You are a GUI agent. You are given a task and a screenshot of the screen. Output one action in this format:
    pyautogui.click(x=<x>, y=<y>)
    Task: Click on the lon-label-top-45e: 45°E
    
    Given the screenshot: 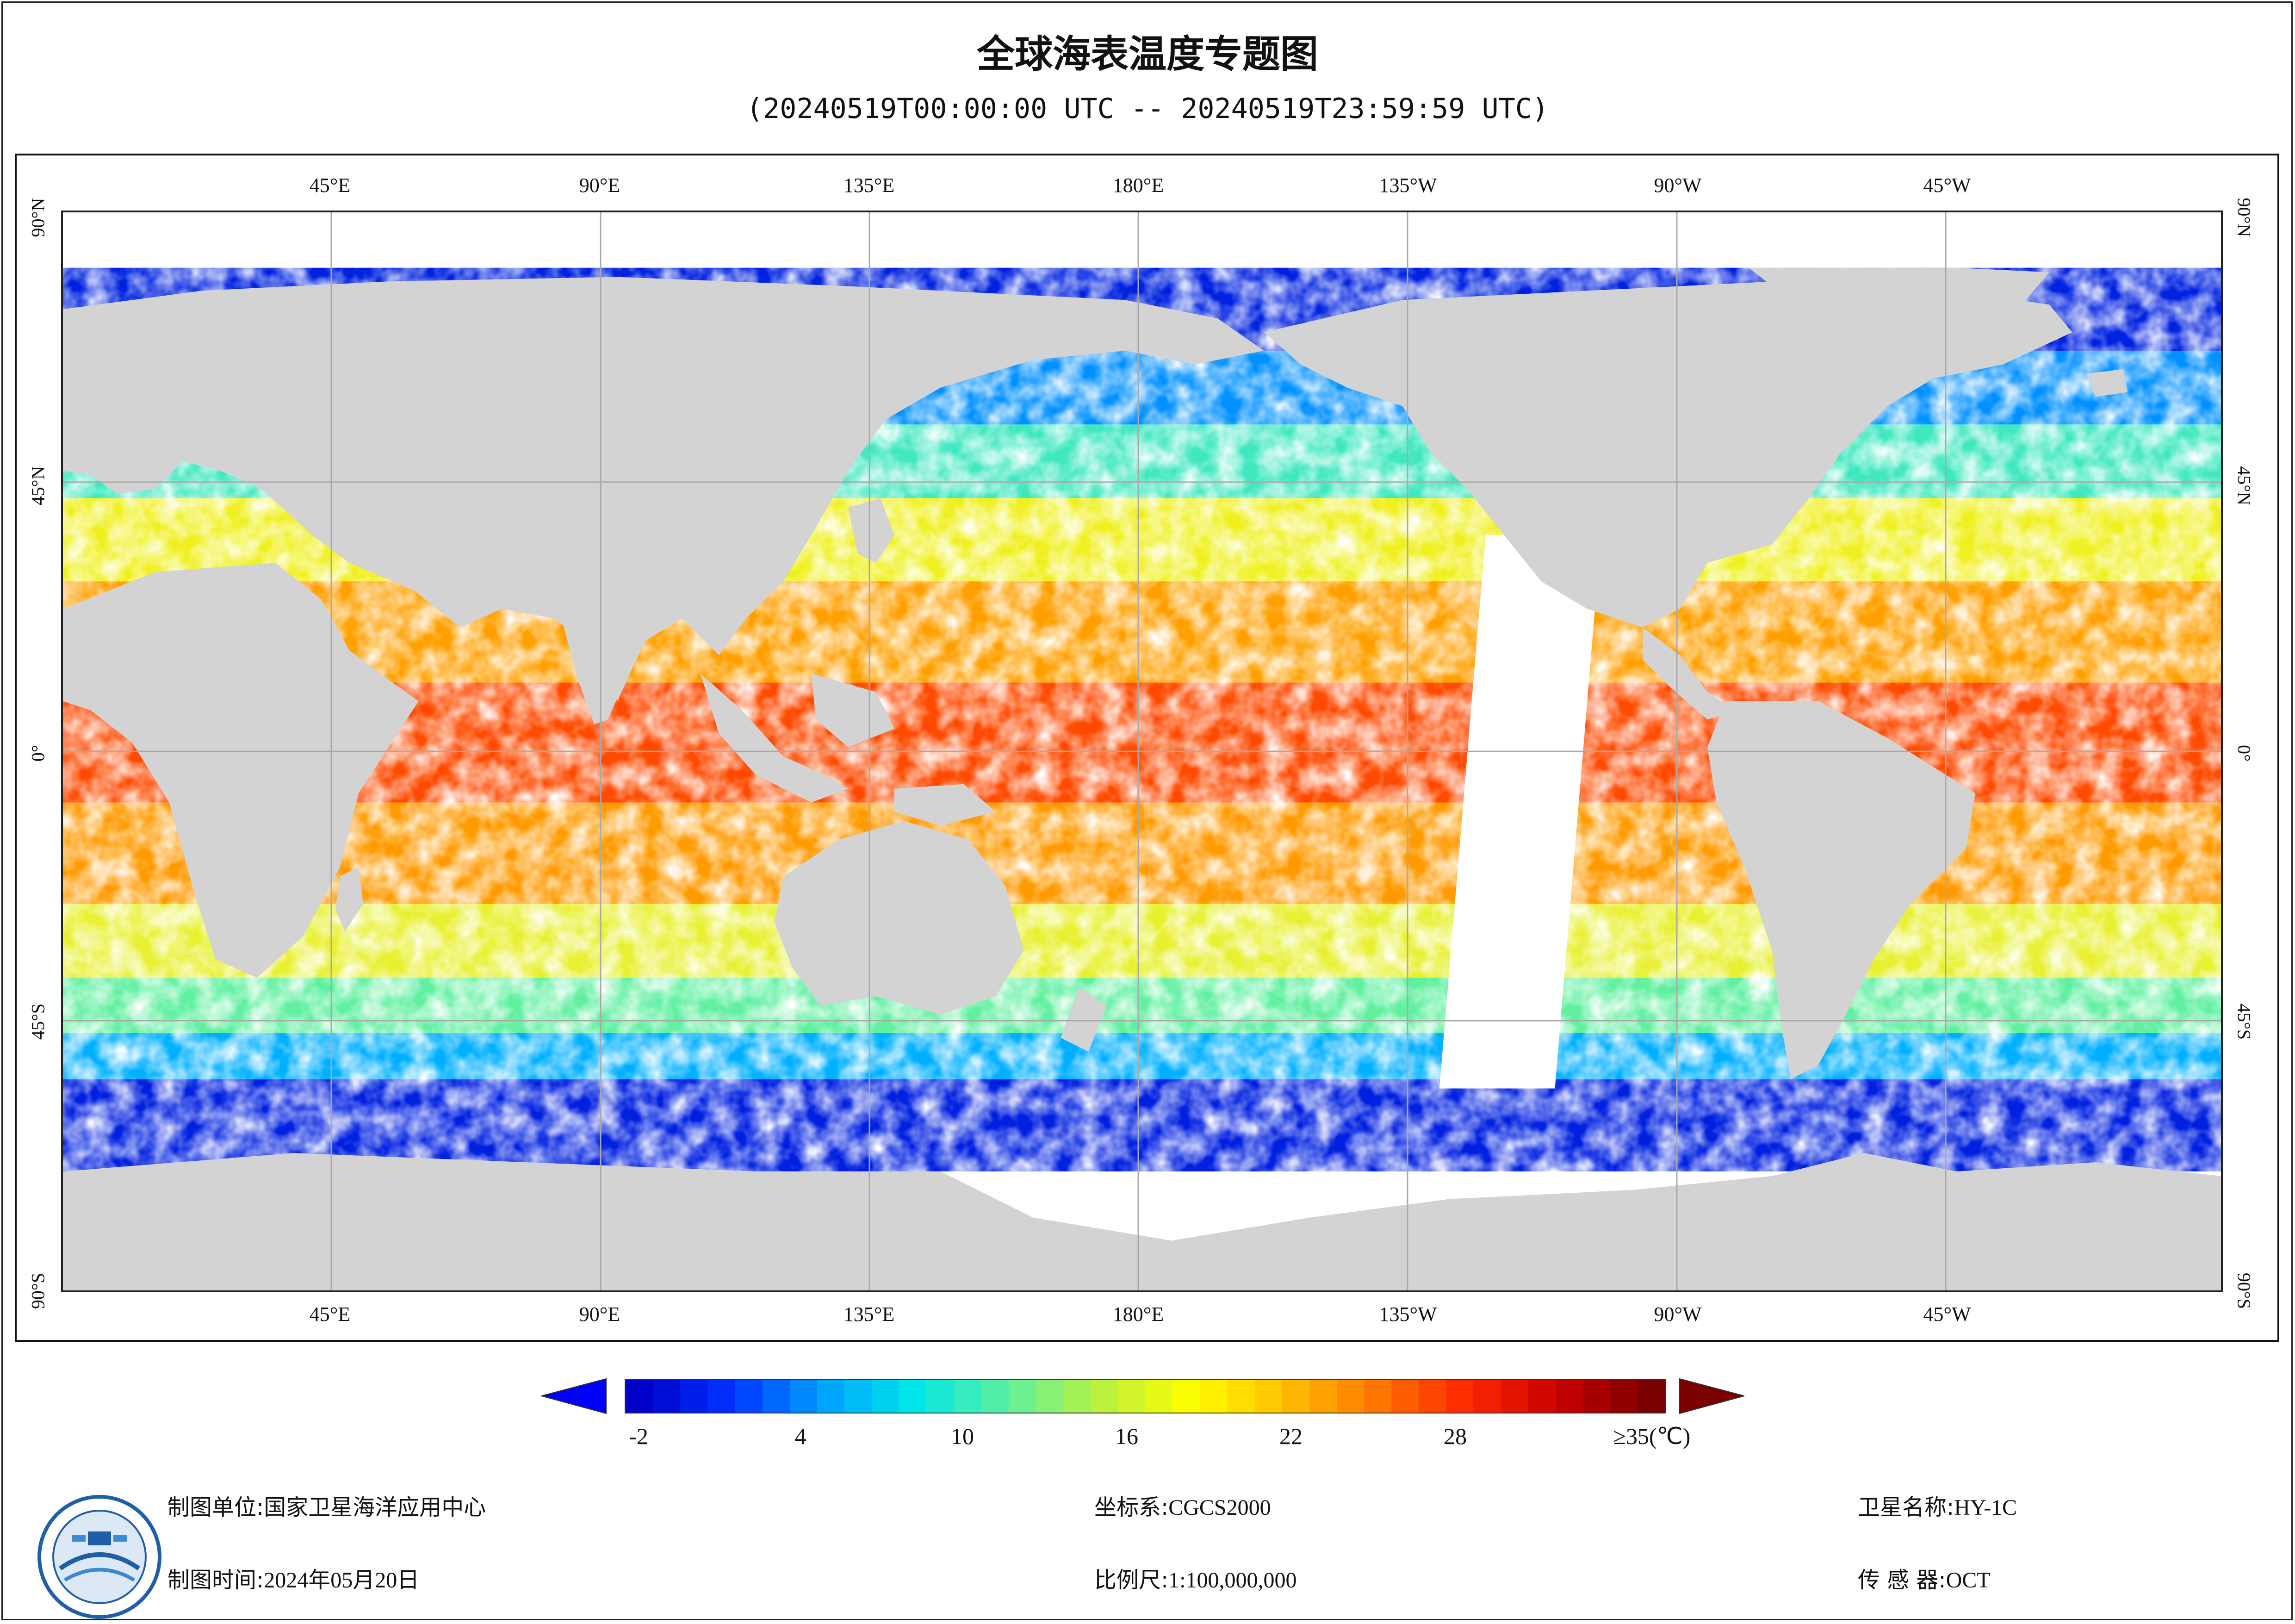 What is the action you would take?
    pyautogui.click(x=330, y=185)
    